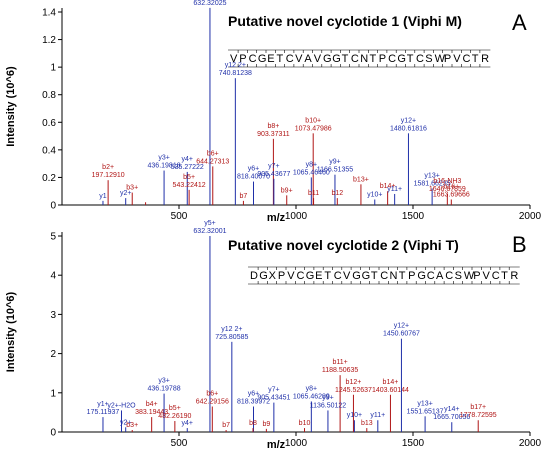  I want to click on sequence-map: D G X P V C G E T C V G G T C N T P G C A C S WP V C T R, so click(384, 275).